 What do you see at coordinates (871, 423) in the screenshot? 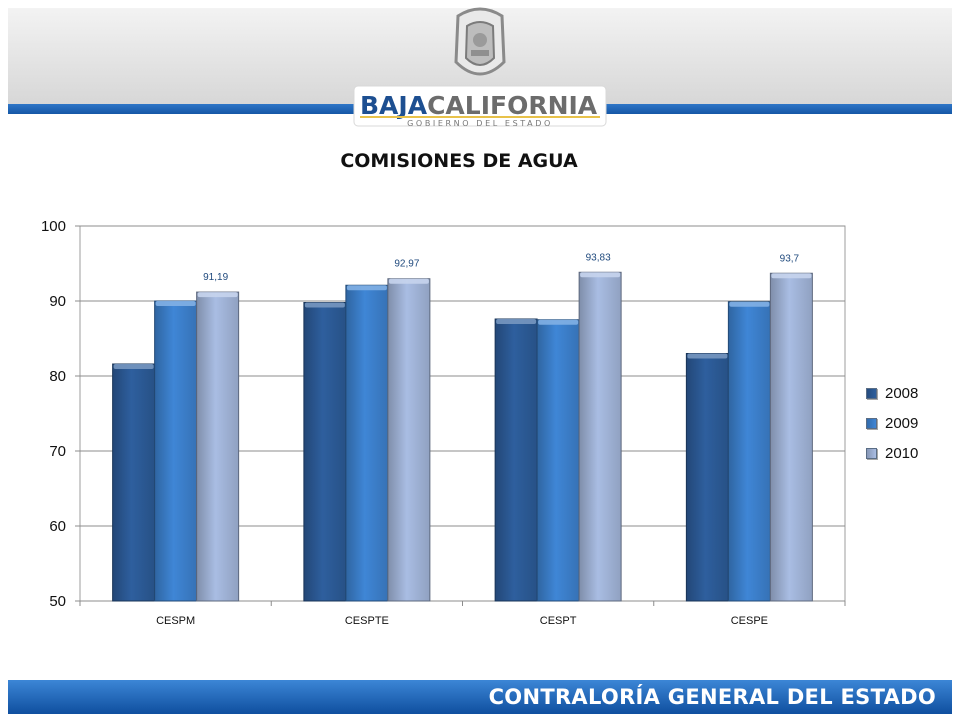
I see `legend-swatch-2009` at bounding box center [871, 423].